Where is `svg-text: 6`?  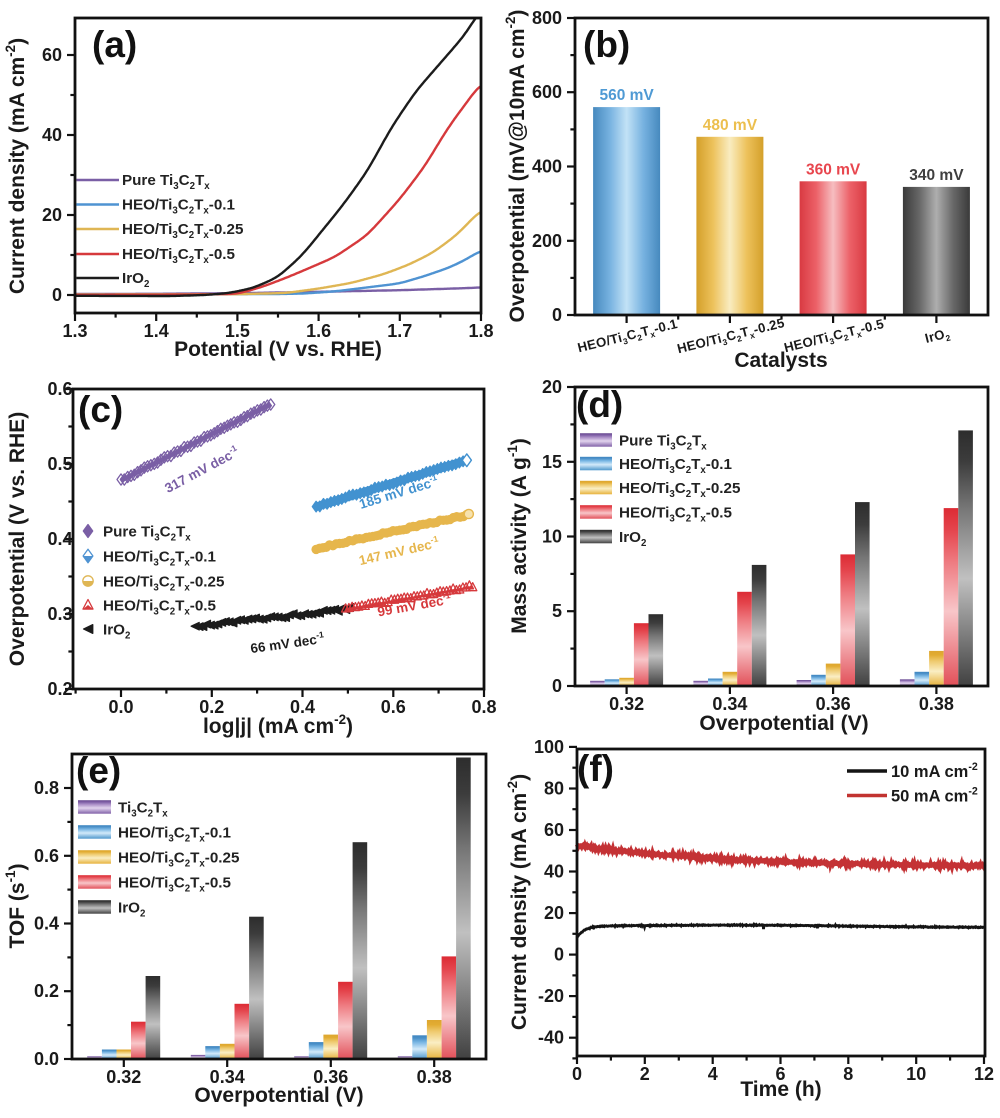 svg-text: 6 is located at coordinates (780, 1074).